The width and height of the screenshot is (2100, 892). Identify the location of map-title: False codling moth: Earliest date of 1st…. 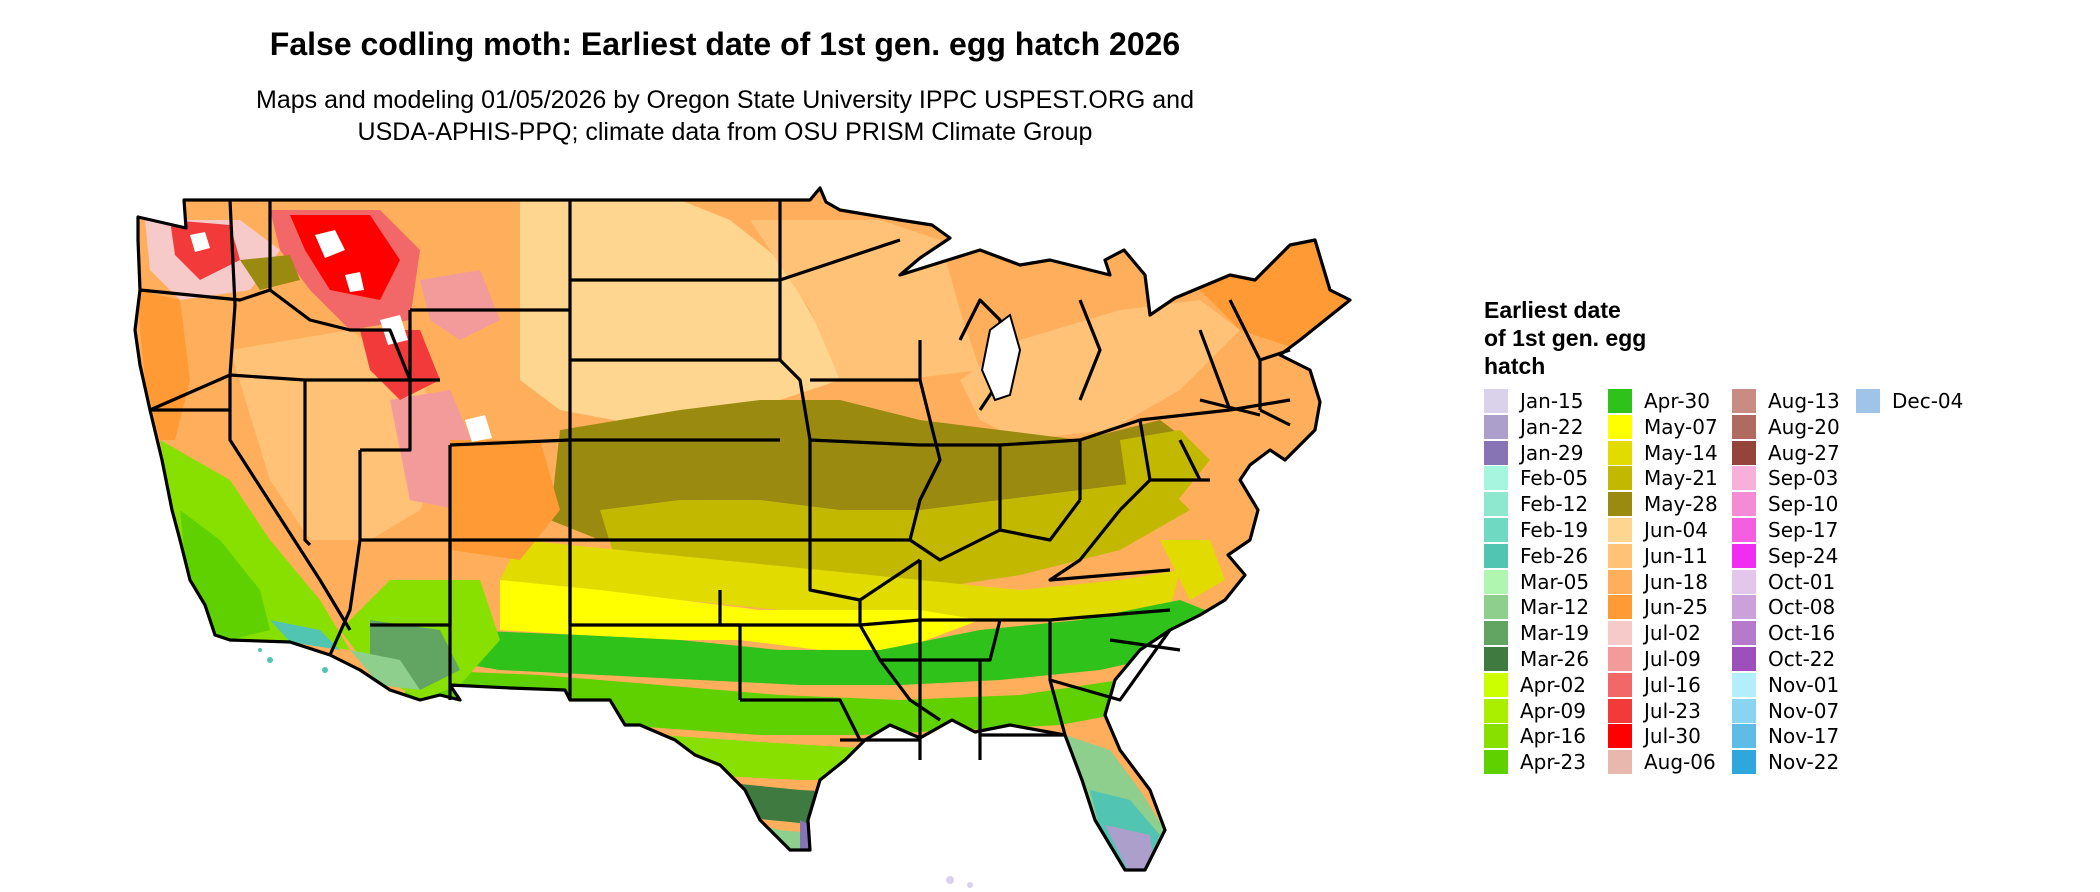
(725, 44).